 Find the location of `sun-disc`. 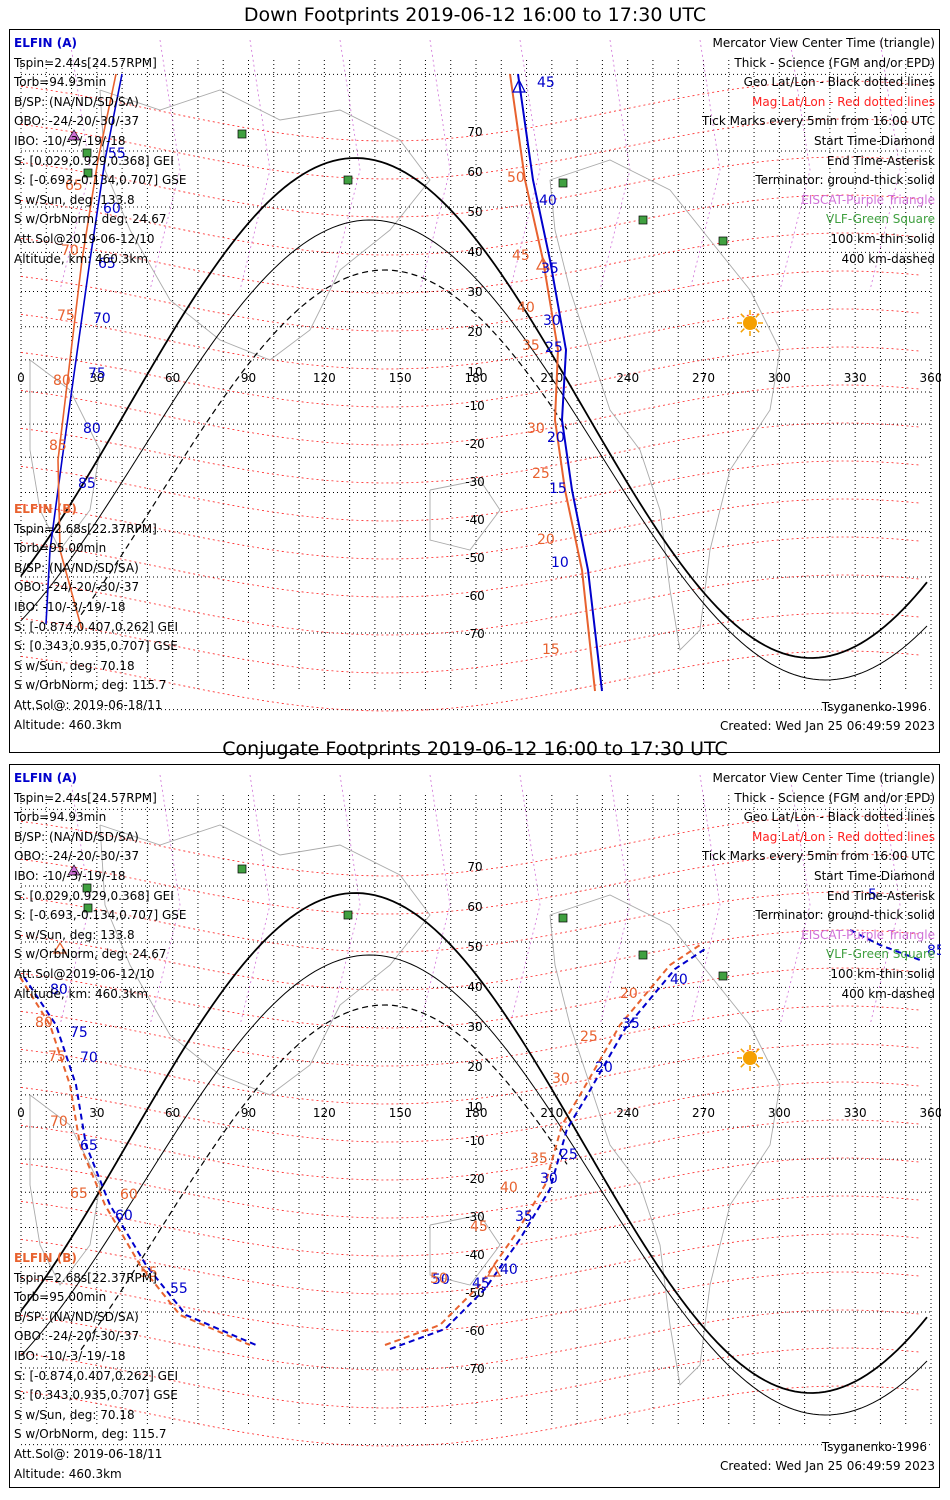

sun-disc is located at coordinates (750, 1058).